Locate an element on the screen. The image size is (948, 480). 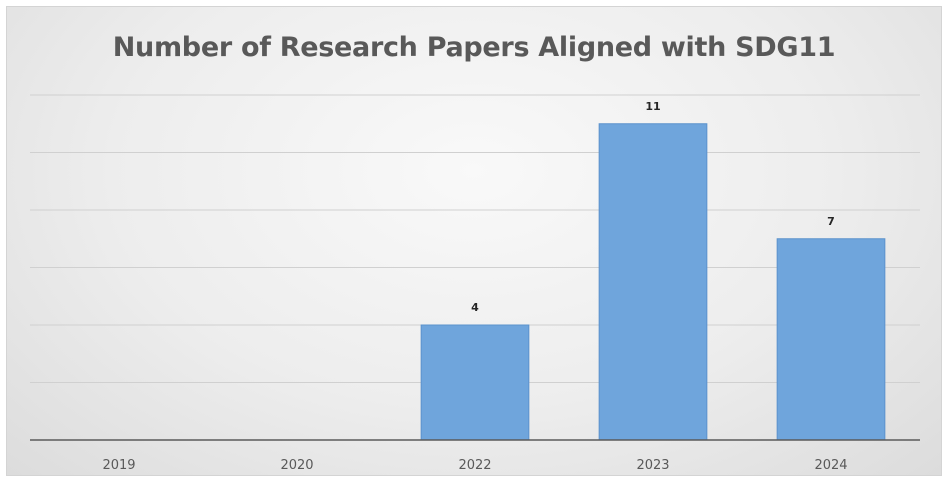
data-label-2024: 7 is located at coordinates (831, 221).